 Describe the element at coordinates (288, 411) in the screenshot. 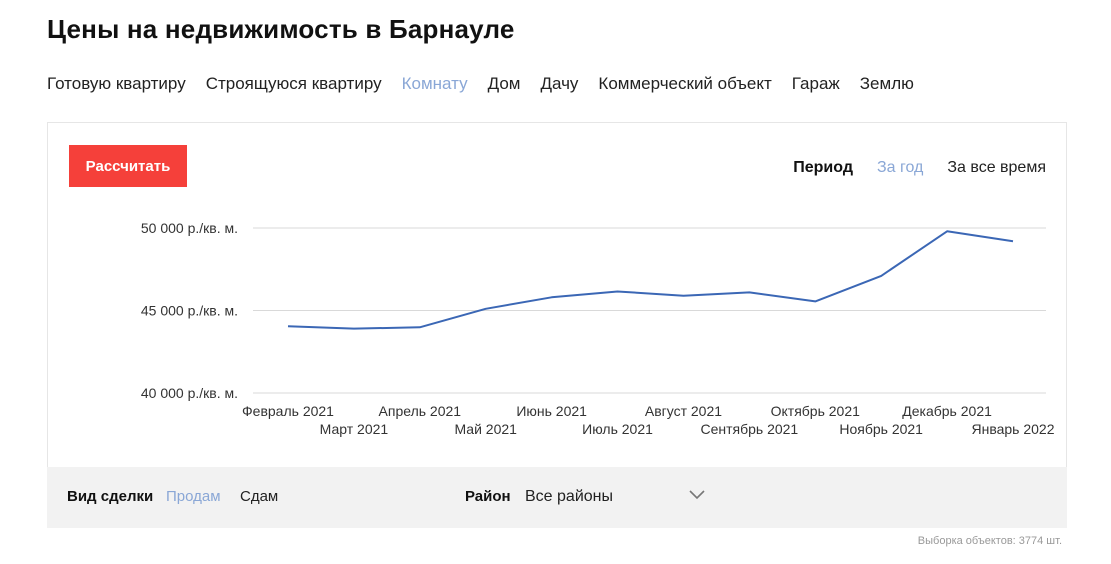

I see `x-tick-label: Февраль 2021` at that location.